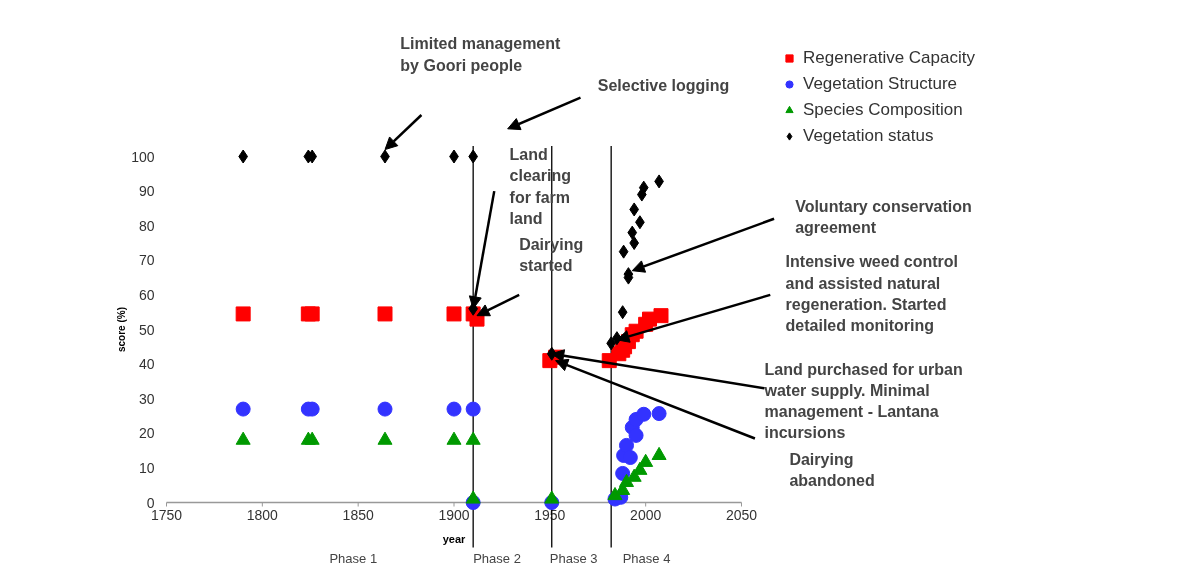 The width and height of the screenshot is (1181, 586). What do you see at coordinates (454, 514) in the screenshot?
I see `x-tick-label: 1900` at bounding box center [454, 514].